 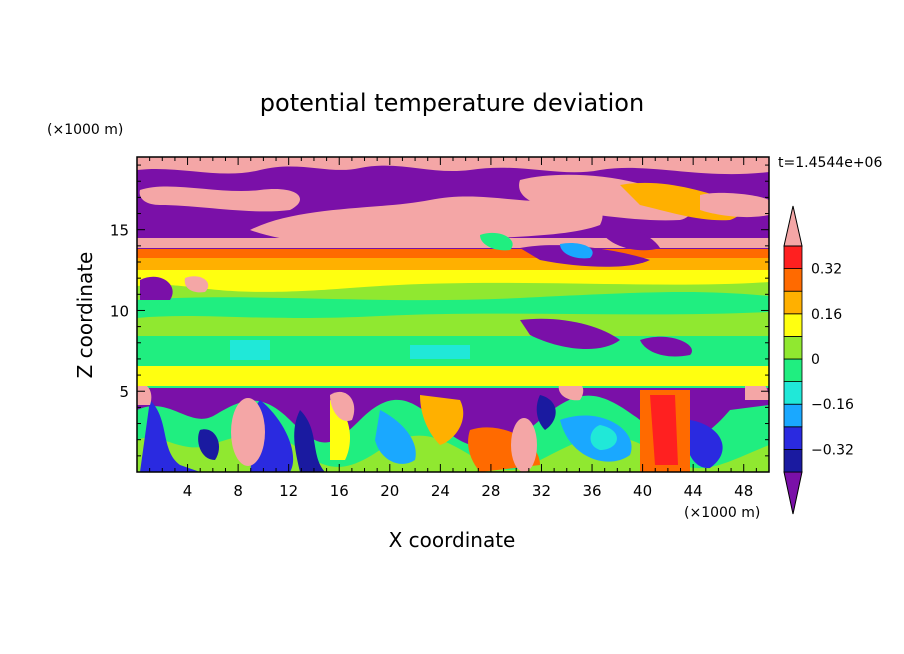 What do you see at coordinates (452, 103) in the screenshot?
I see `chart-title: potential temperature deviation` at bounding box center [452, 103].